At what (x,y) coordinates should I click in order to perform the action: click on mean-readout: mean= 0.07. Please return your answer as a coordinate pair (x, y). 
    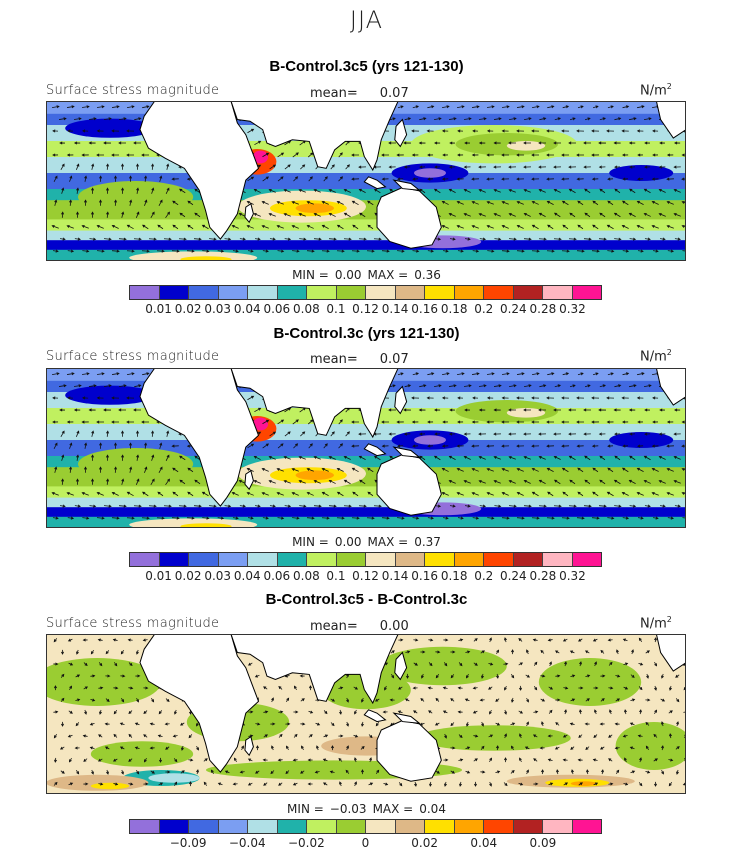
    Looking at the image, I should click on (359, 359).